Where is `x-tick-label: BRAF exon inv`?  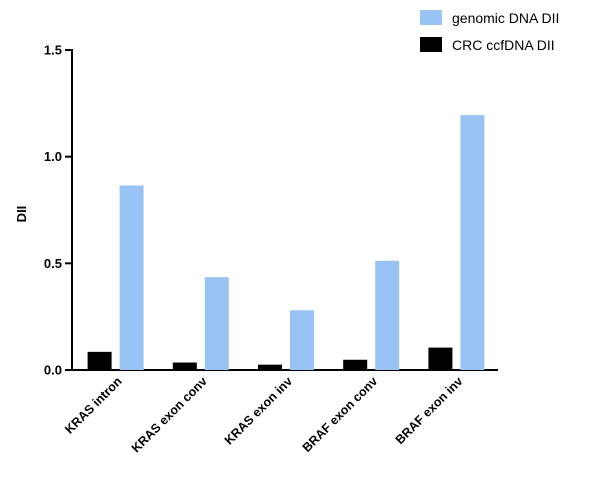
x-tick-label: BRAF exon inv is located at coordinates (429, 410).